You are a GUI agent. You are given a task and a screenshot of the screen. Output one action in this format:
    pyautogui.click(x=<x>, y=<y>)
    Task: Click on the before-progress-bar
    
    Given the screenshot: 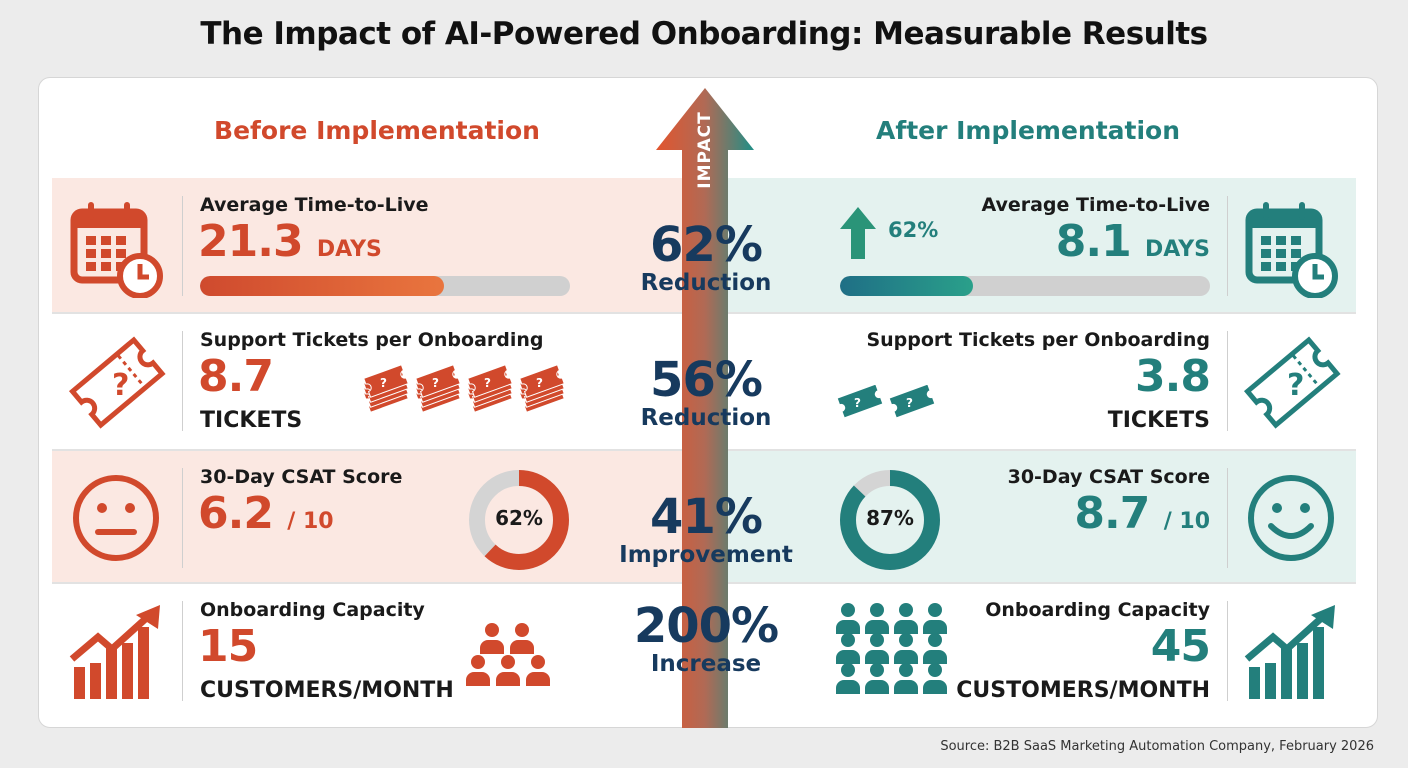 What is the action you would take?
    pyautogui.click(x=385, y=286)
    